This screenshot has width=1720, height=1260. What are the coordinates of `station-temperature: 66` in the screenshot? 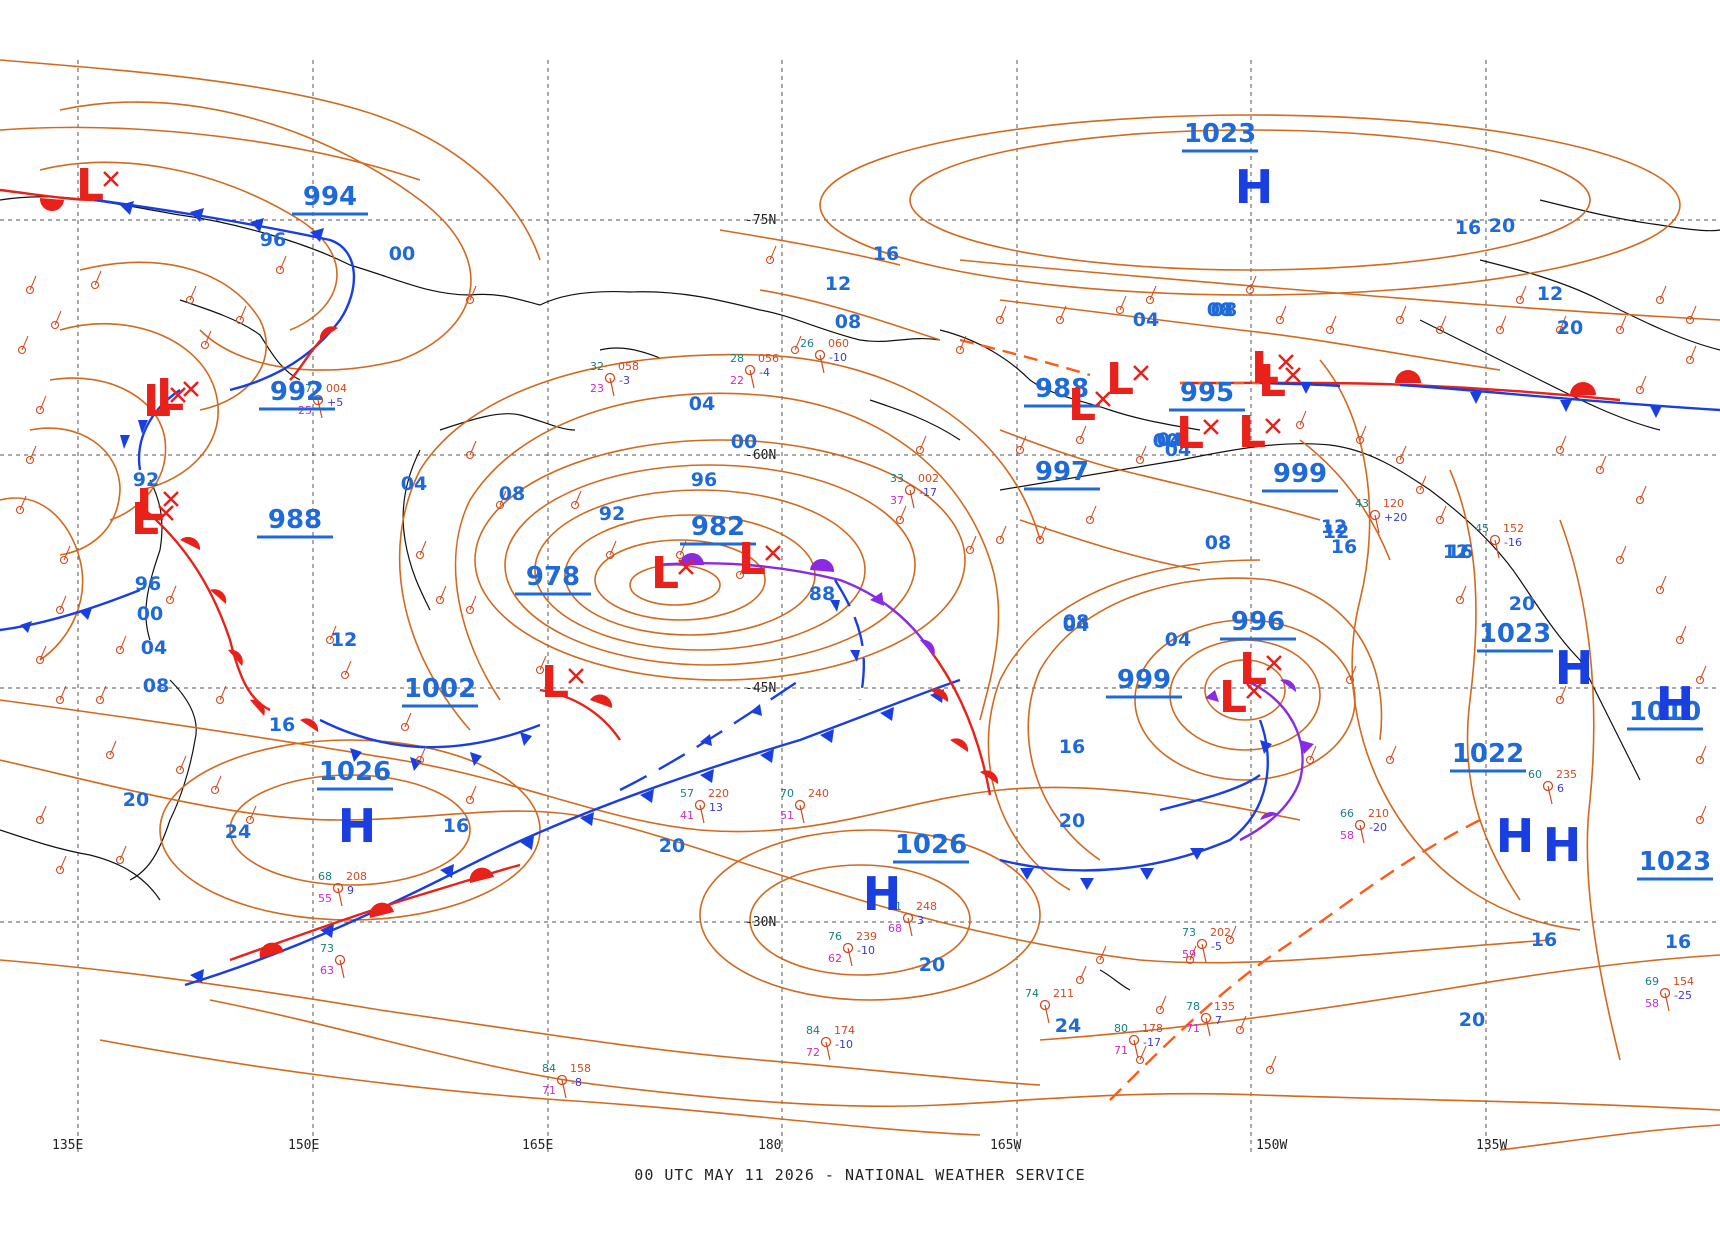 It's located at (1347, 813).